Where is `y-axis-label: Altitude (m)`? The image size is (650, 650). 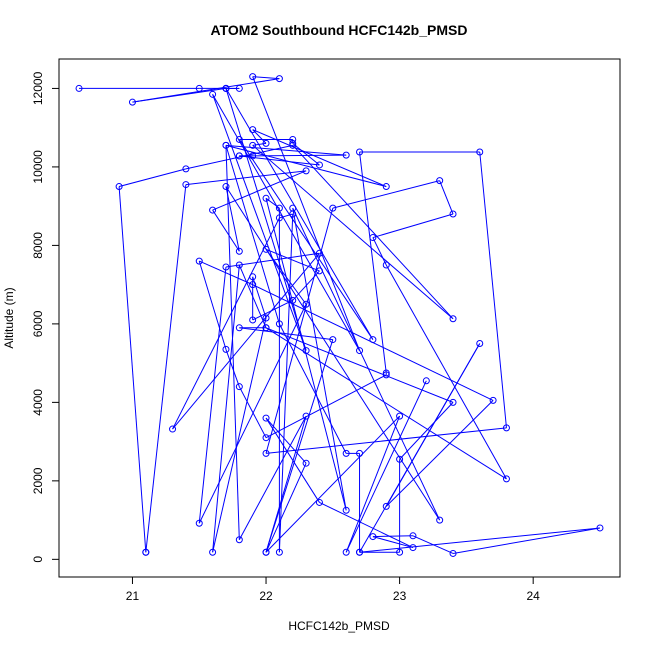
y-axis-label: Altitude (m) is located at coordinates (9, 317).